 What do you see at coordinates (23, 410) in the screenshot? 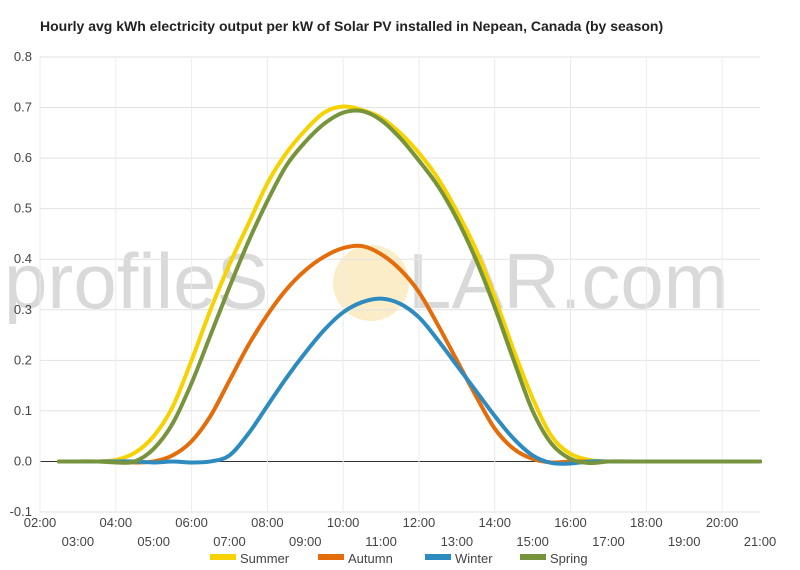
I see `y-tick-label: 0.1` at bounding box center [23, 410].